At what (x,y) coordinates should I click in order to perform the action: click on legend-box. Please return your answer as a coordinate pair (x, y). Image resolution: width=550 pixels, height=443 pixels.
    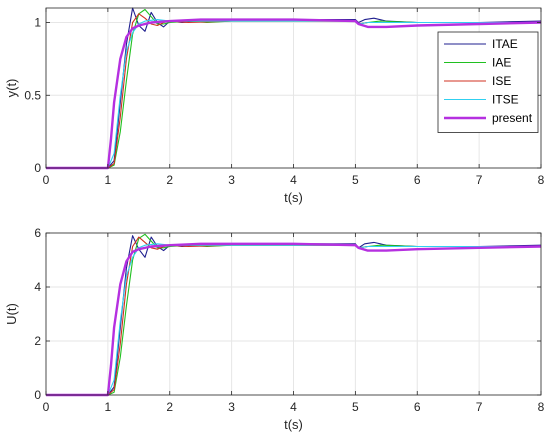
    Looking at the image, I should click on (488, 82).